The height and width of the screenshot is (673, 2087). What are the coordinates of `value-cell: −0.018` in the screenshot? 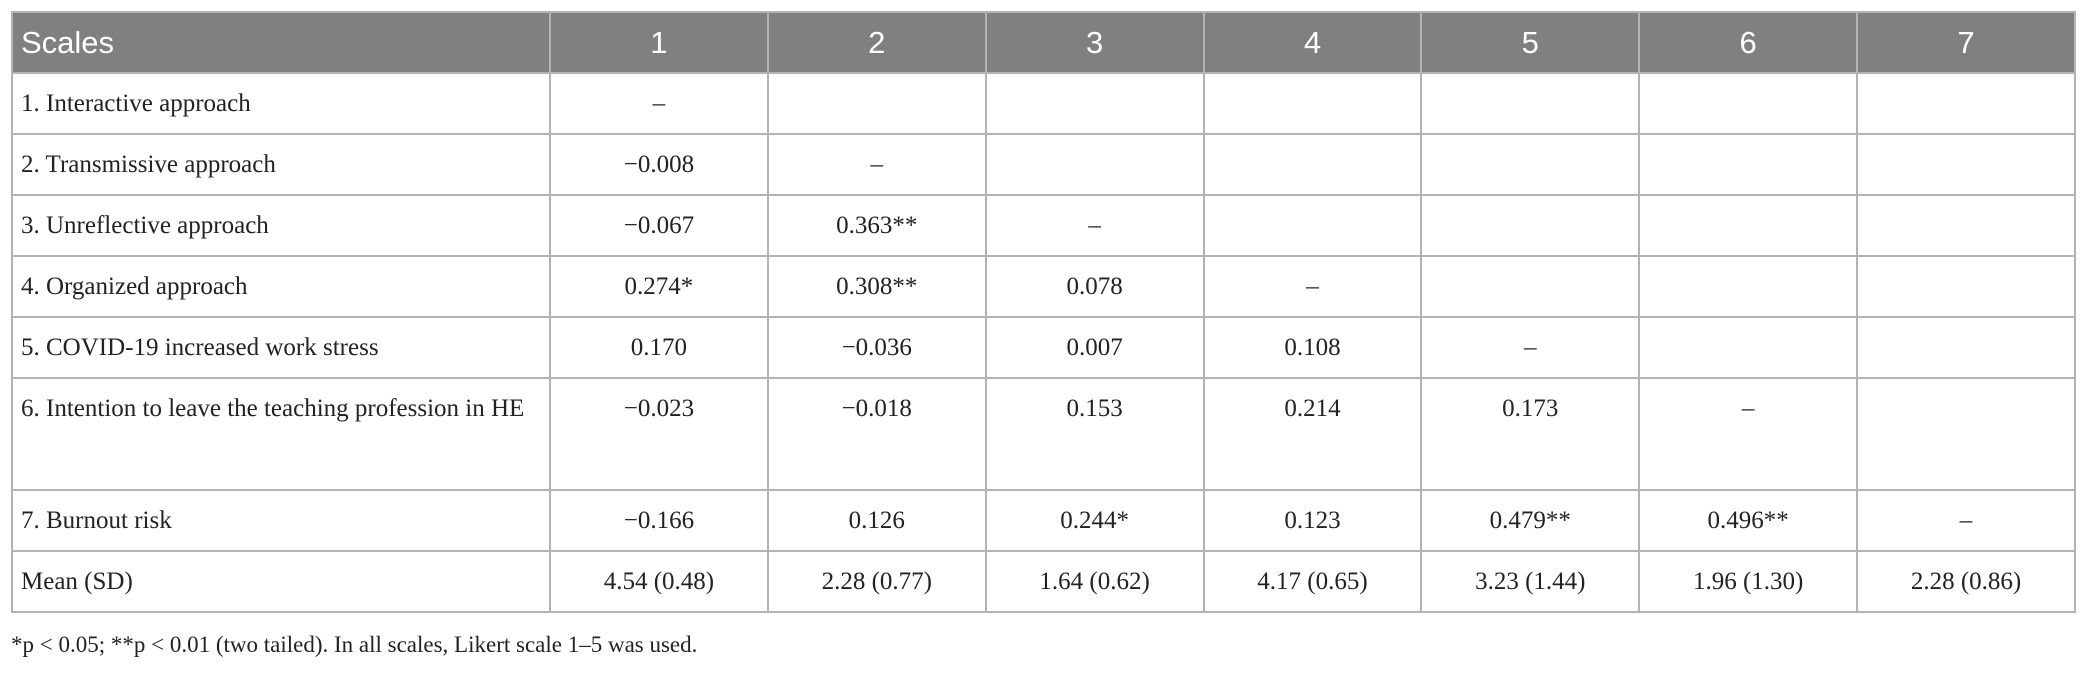 It's located at (876, 434).